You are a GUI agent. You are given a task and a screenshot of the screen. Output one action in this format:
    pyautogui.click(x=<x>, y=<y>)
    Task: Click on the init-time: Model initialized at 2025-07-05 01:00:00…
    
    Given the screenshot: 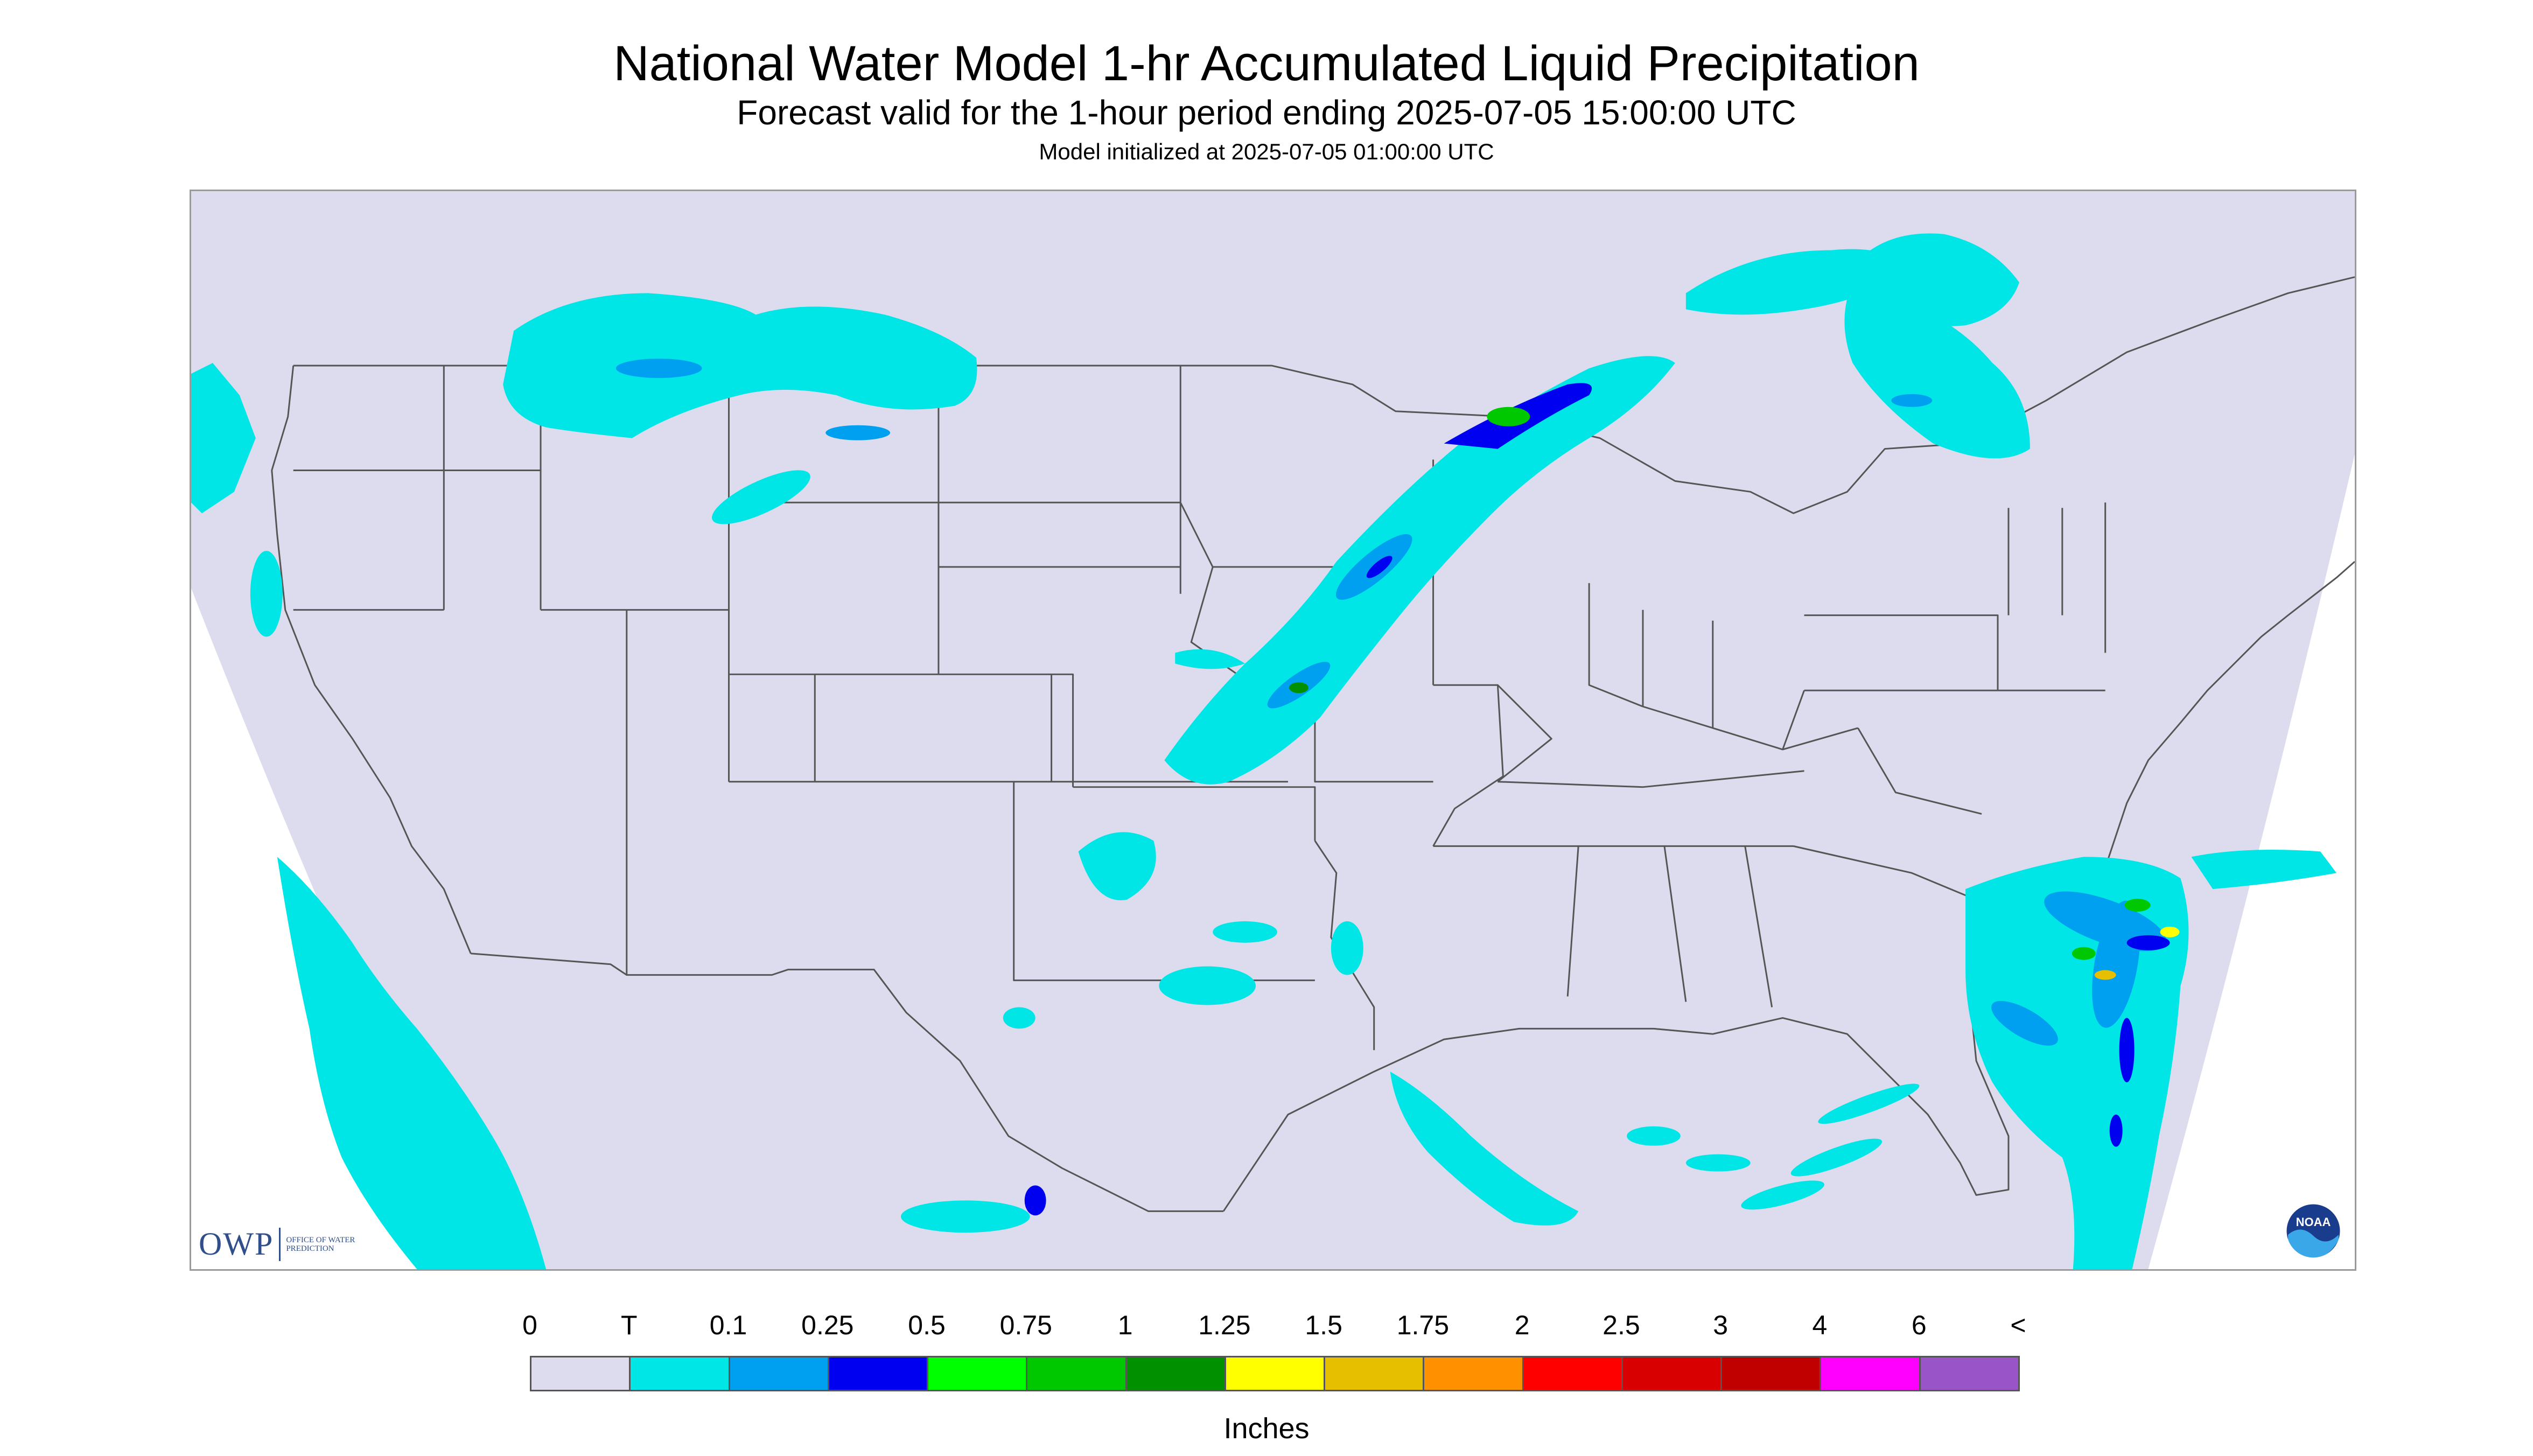 What is the action you would take?
    pyautogui.click(x=1266, y=151)
    